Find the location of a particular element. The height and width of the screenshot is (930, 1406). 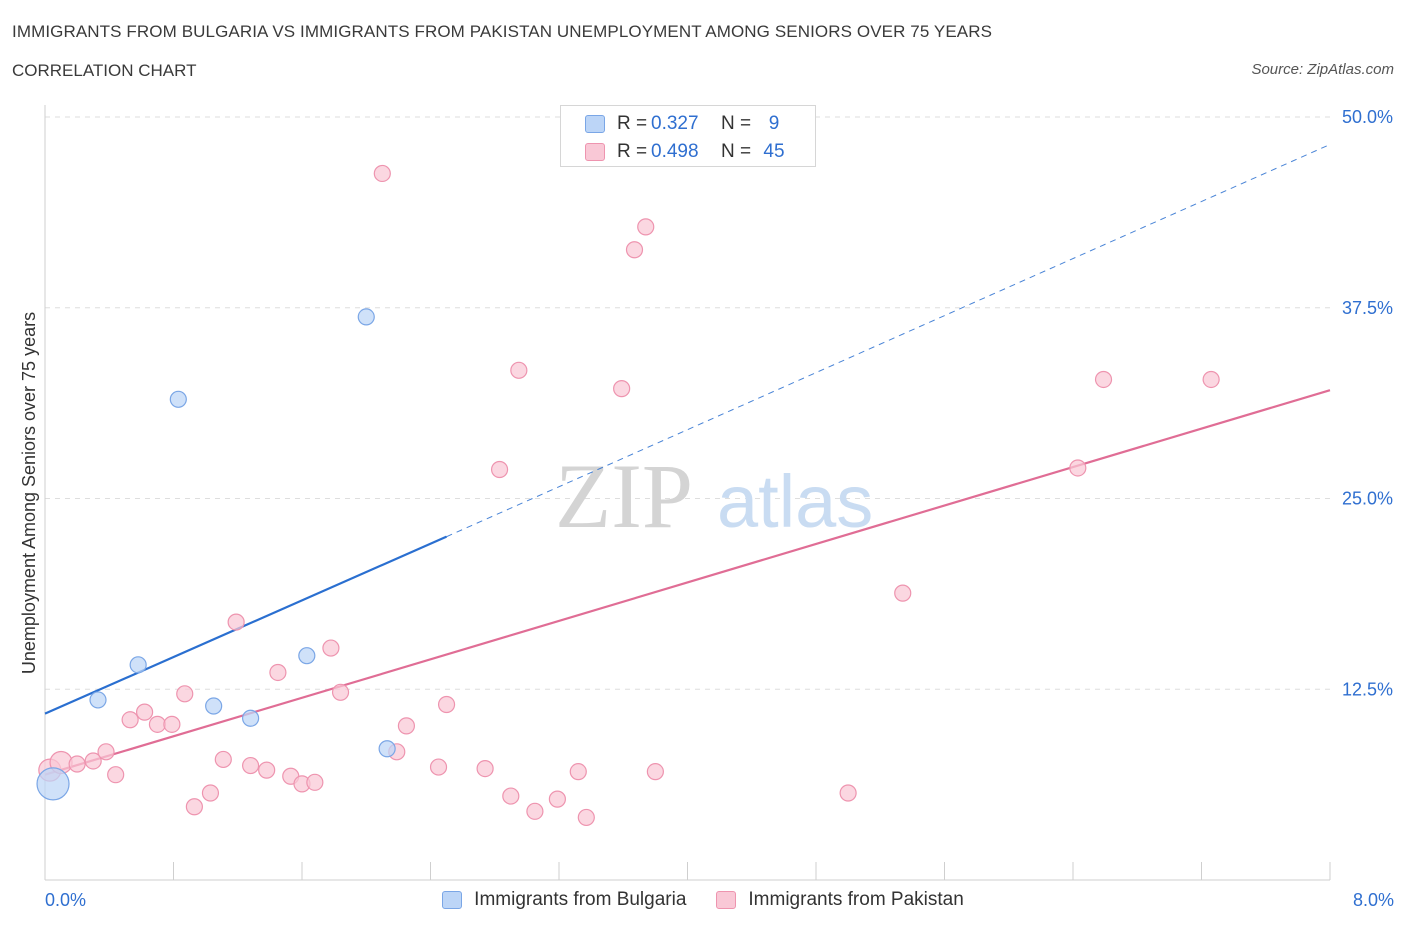

legend-label-pakistan: Immigrants from Pakistan is located at coordinates (856, 899).